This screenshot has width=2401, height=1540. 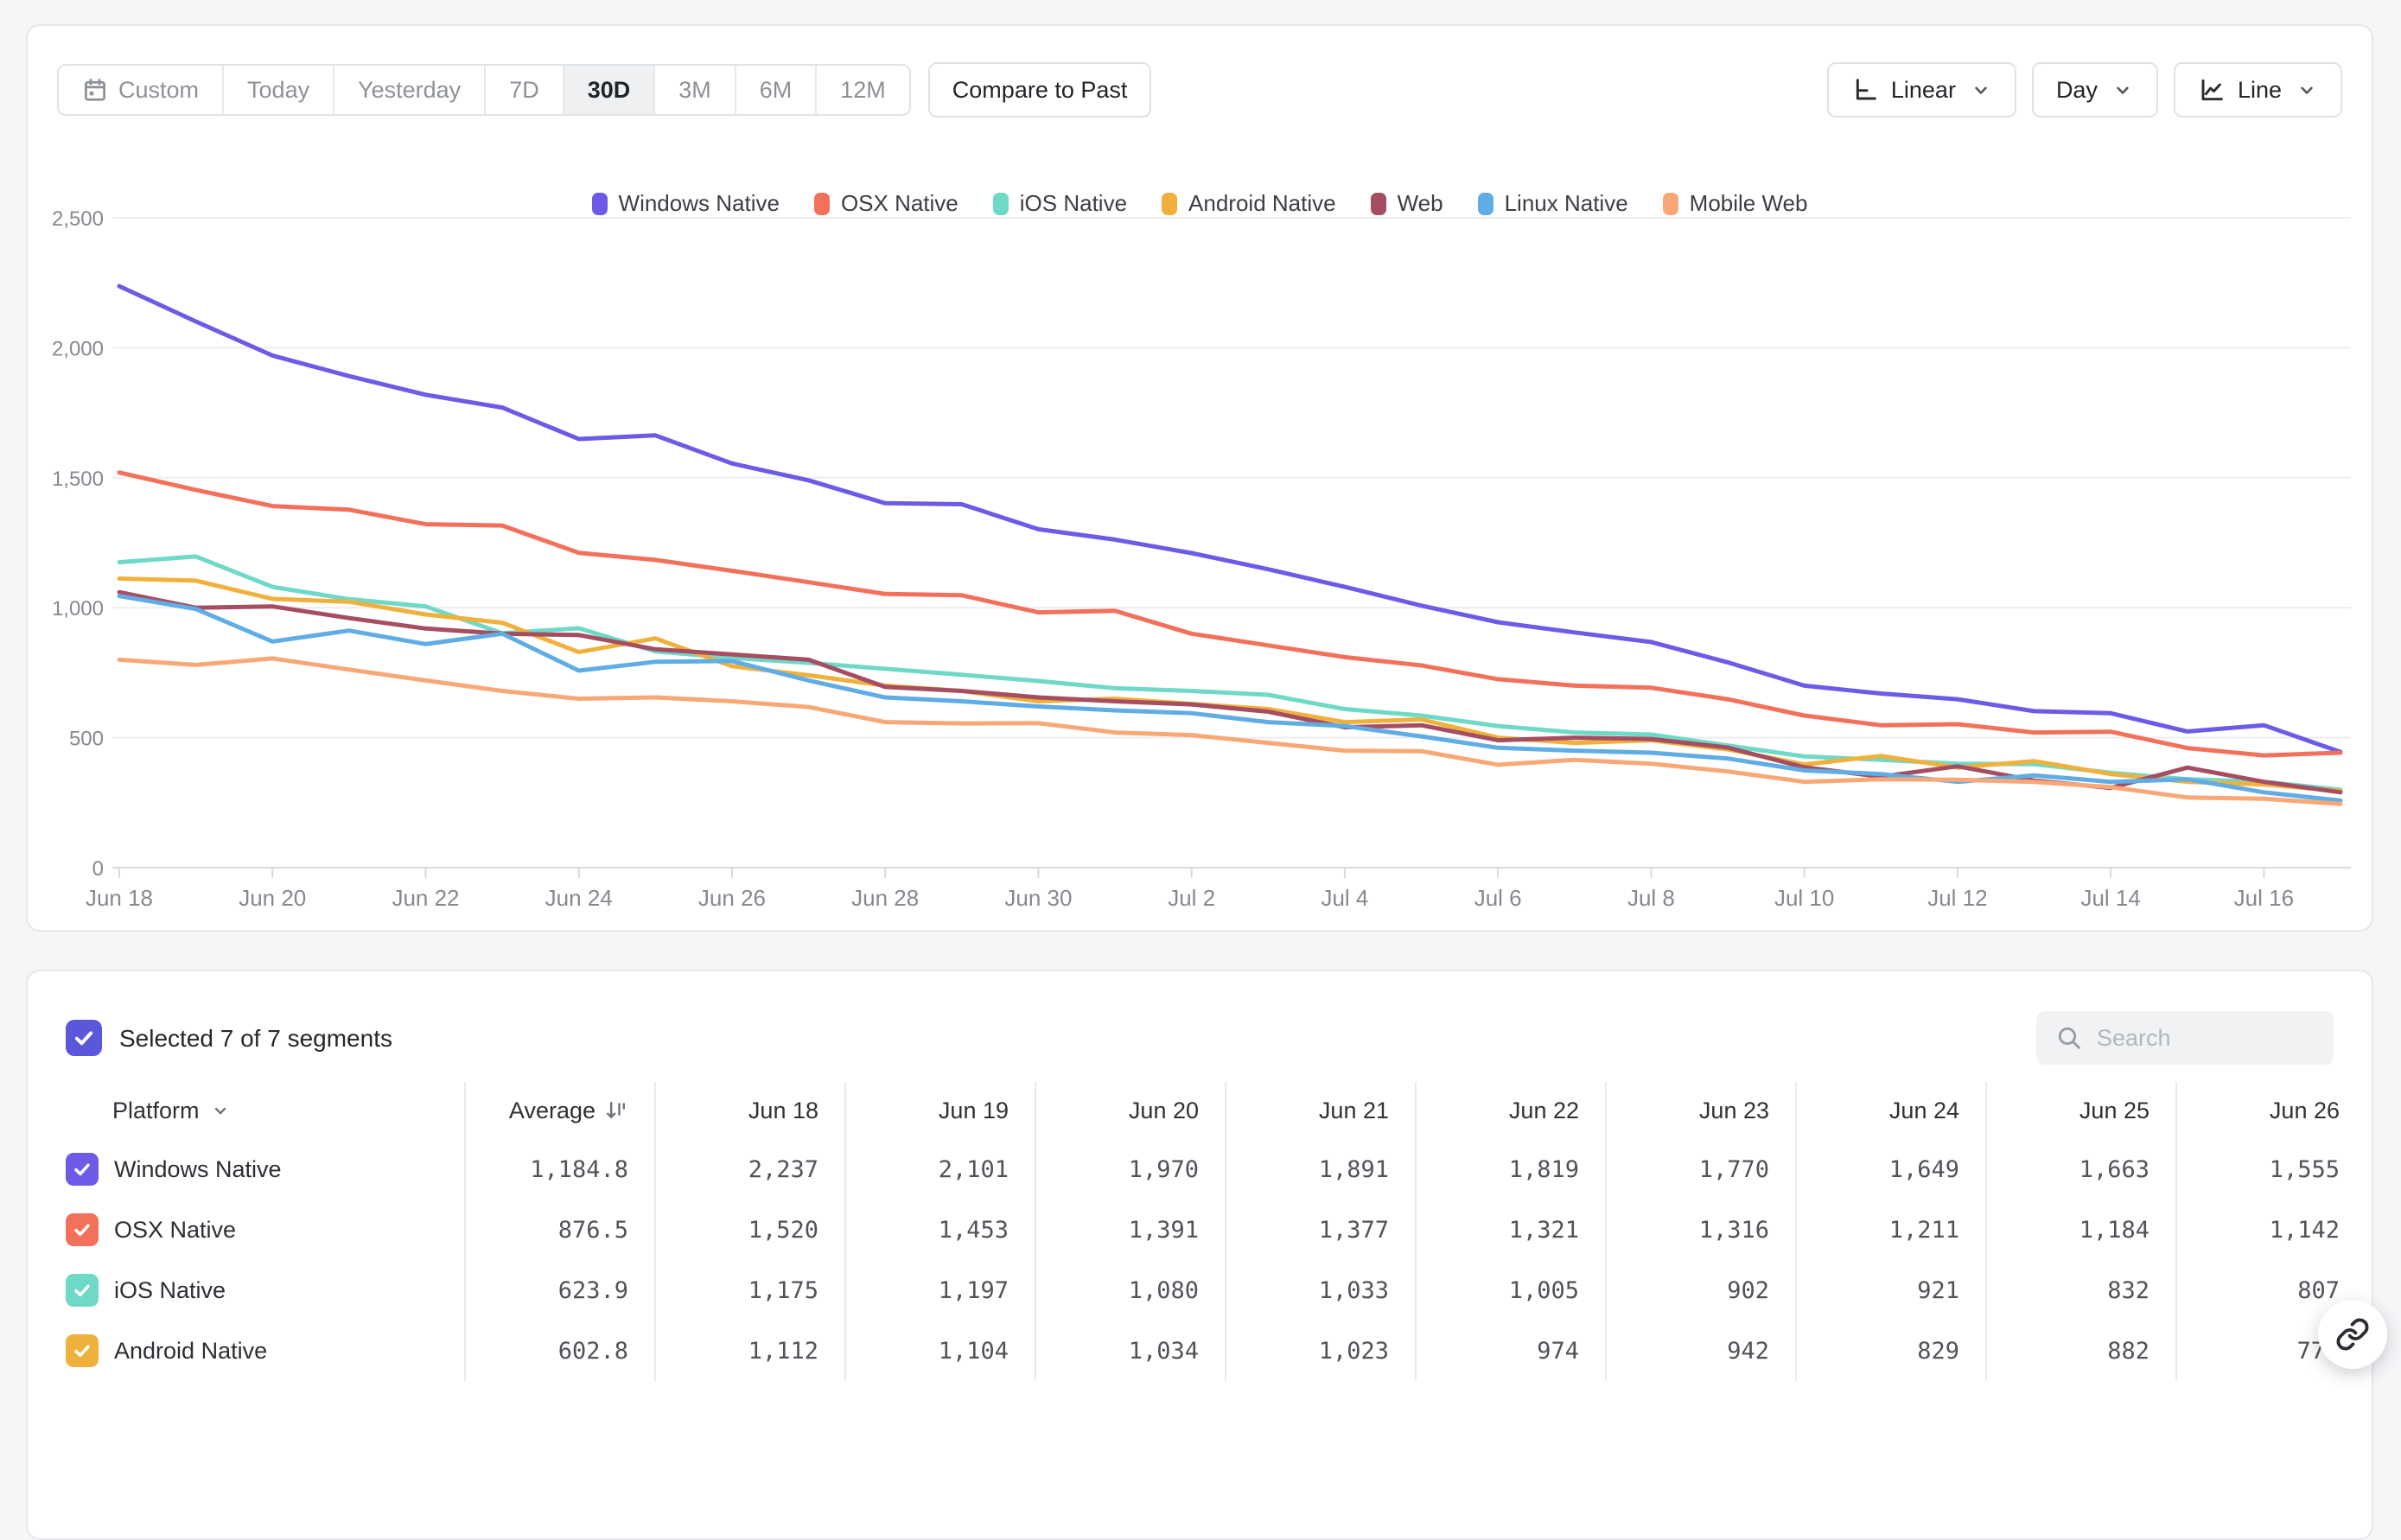 What do you see at coordinates (78, 479) in the screenshot?
I see `y-axis-label: 1,500` at bounding box center [78, 479].